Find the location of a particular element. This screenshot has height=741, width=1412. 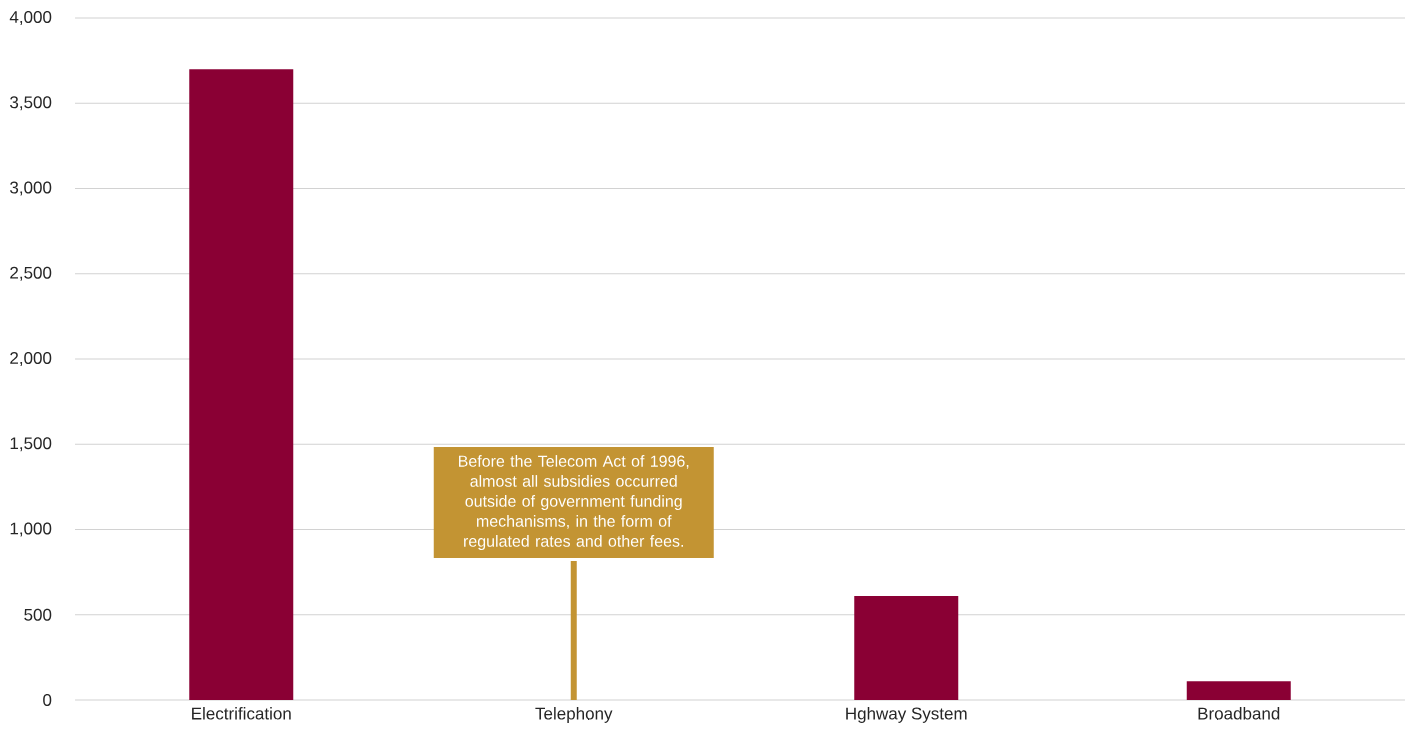

y-tick-label: 1,000 is located at coordinates (31, 529).